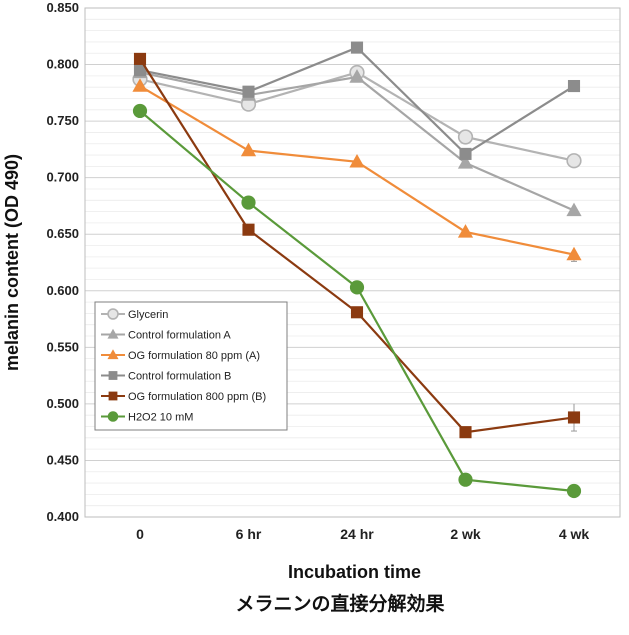 The width and height of the screenshot is (629, 635). Describe the element at coordinates (574, 534) in the screenshot. I see `x-tick-label: 4 wk` at that location.